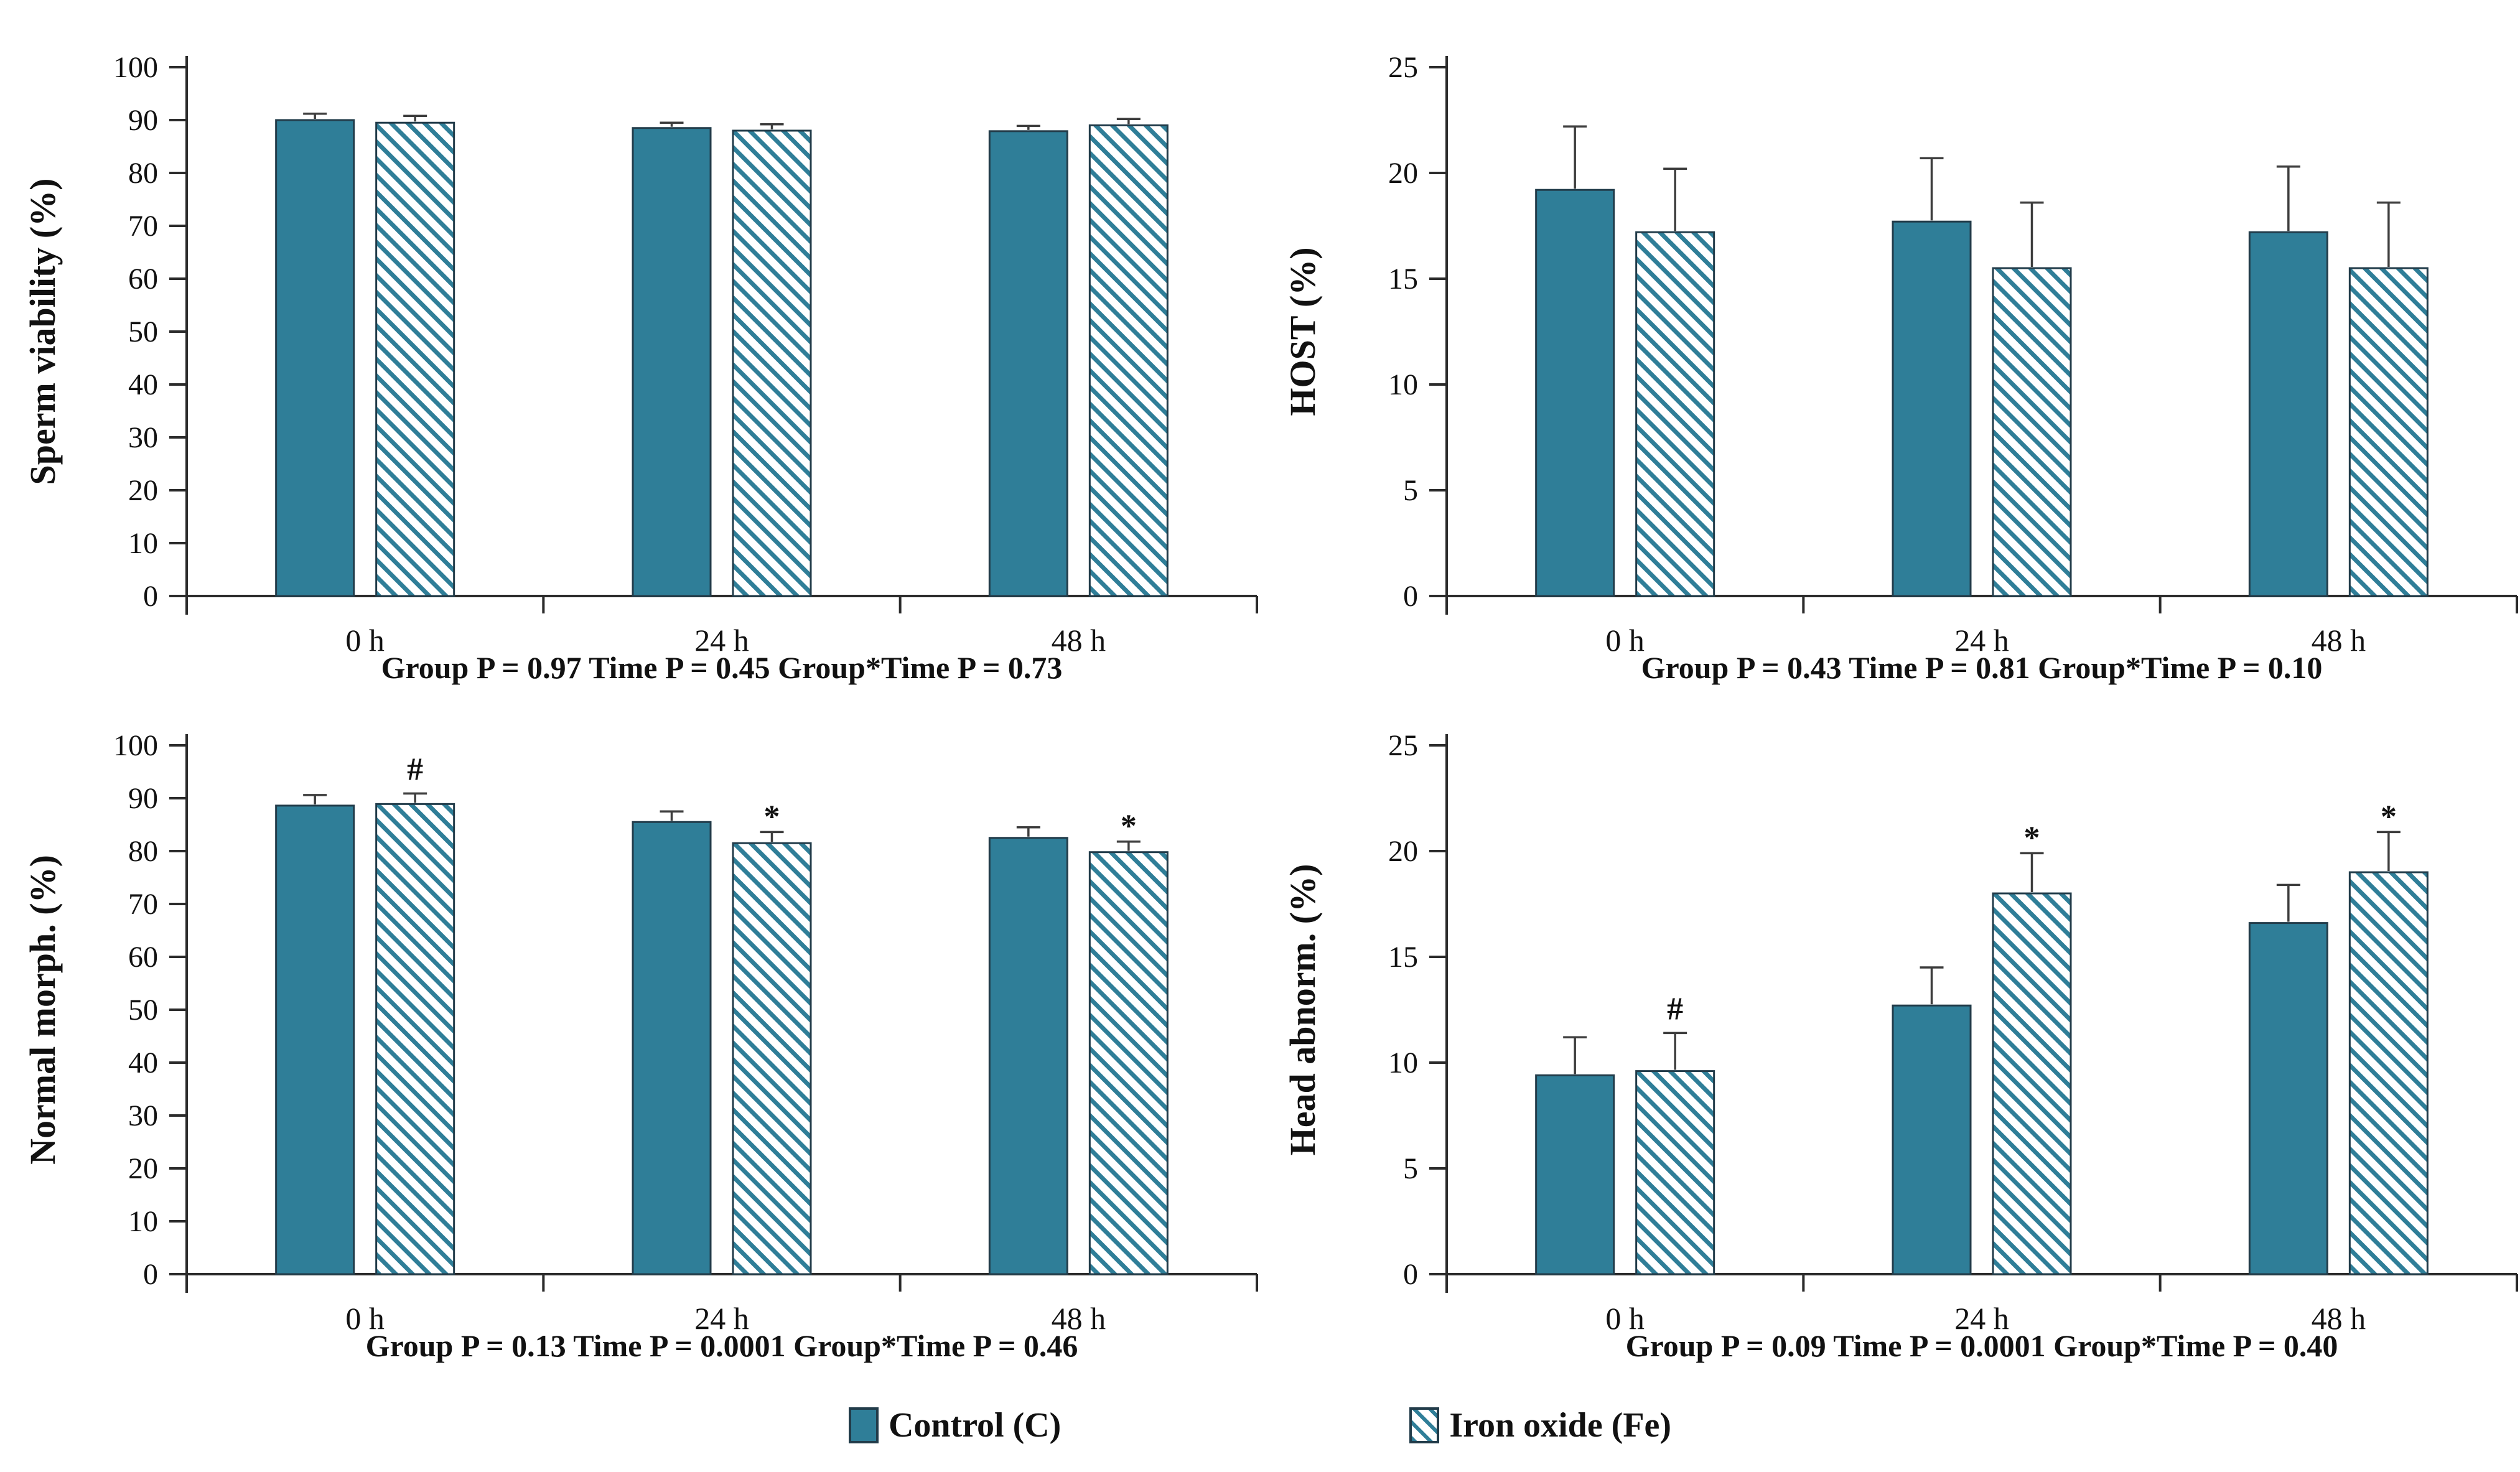  What do you see at coordinates (1260, 1425) in the screenshot?
I see `figure-legend: Control (C) Iron oxide (Fe)` at bounding box center [1260, 1425].